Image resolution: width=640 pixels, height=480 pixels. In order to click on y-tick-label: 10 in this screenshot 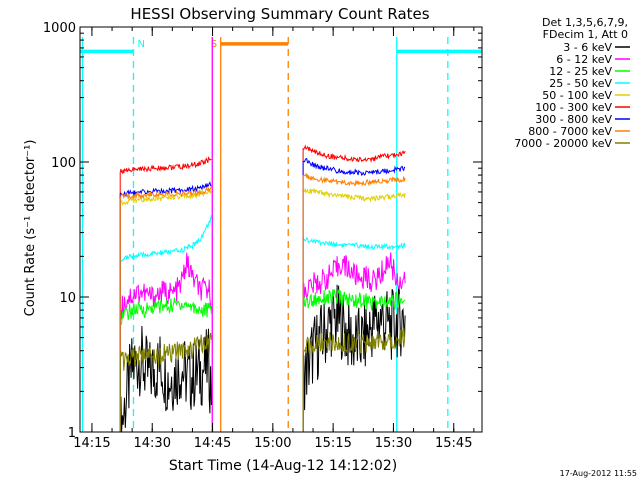, I will do `click(67, 298)`.